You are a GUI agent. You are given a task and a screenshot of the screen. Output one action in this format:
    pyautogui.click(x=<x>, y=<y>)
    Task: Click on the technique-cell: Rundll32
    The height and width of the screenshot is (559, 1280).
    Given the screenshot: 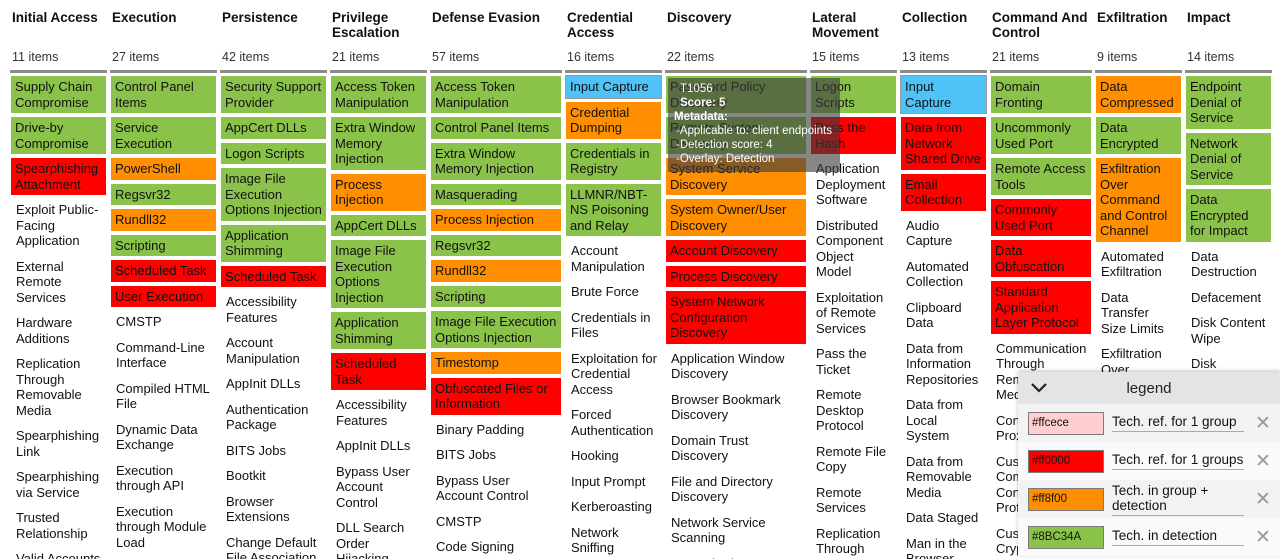 What is the action you would take?
    pyautogui.click(x=163, y=220)
    